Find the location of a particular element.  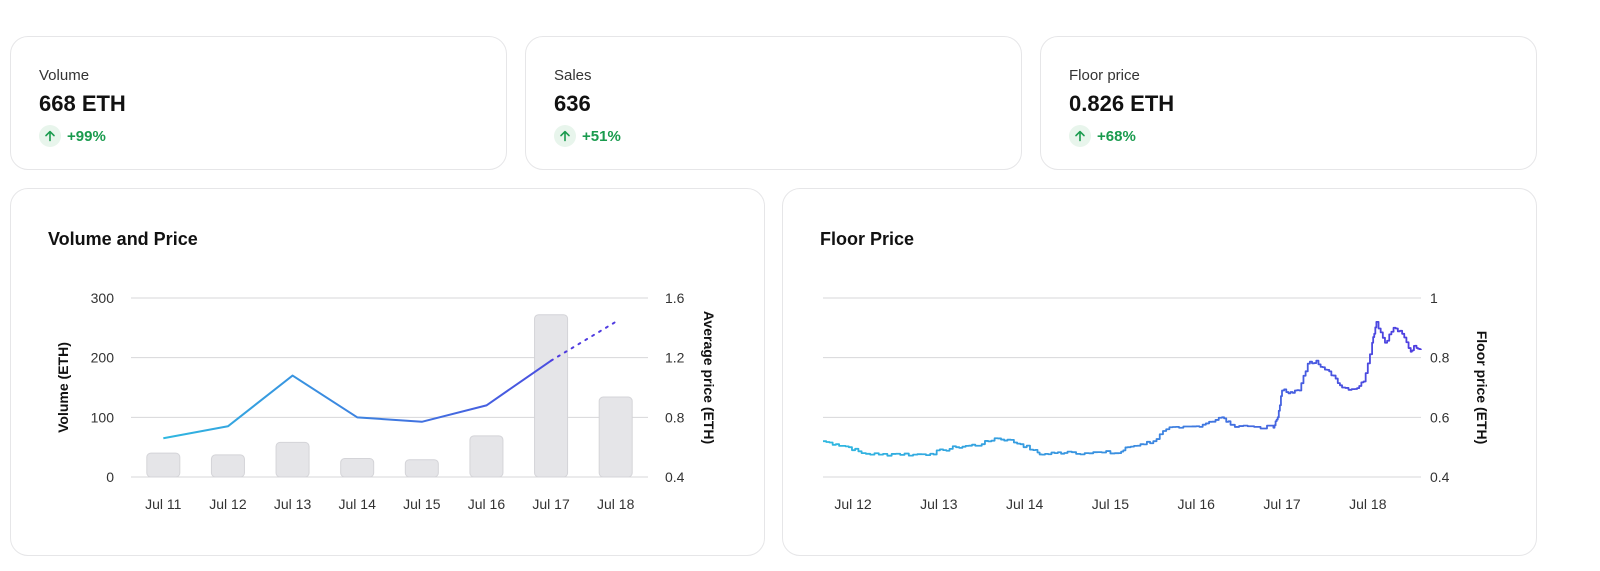

x-tick-label: Jul 11 is located at coordinates (163, 504).